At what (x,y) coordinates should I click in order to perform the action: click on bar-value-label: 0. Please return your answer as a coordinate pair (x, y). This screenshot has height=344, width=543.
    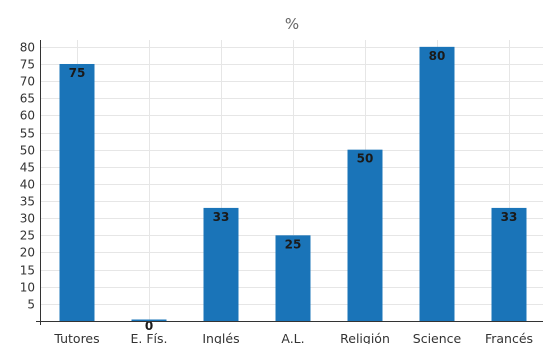
    Looking at the image, I should click on (149, 326).